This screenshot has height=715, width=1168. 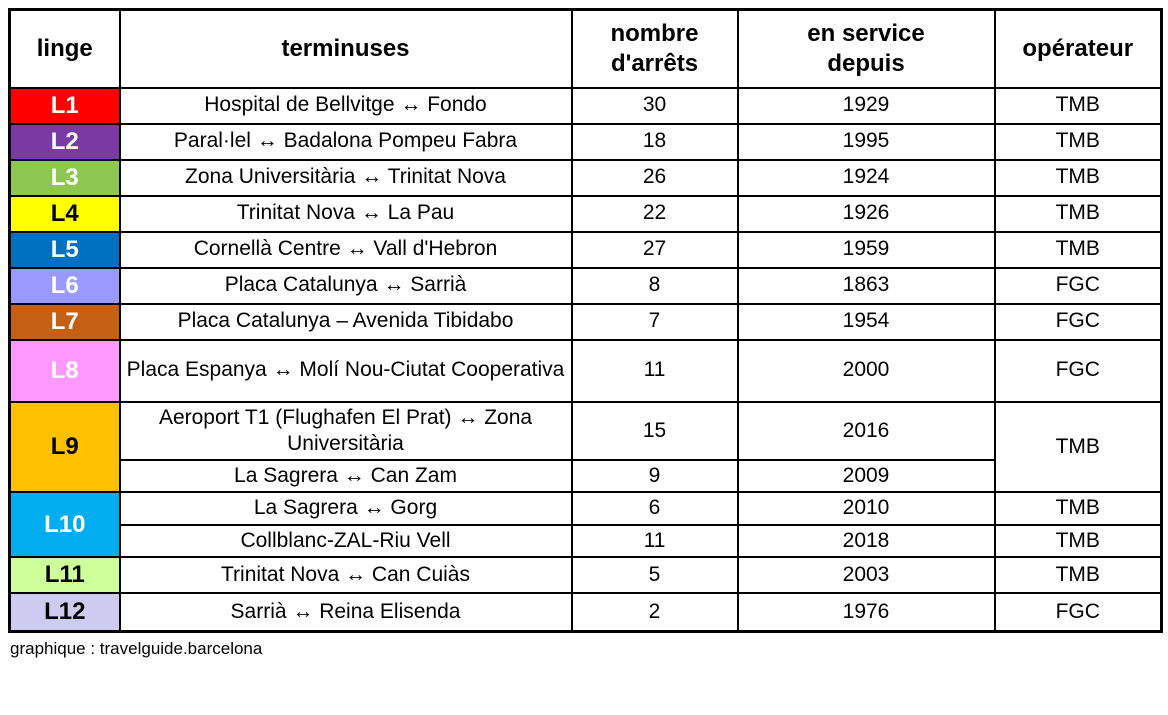 I want to click on since-cell: 1924, so click(x=866, y=177).